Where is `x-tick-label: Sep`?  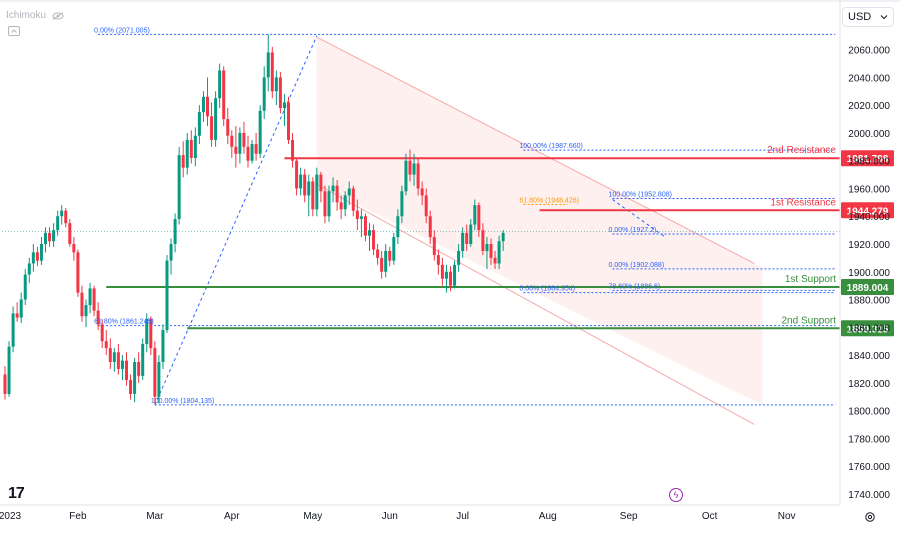
x-tick-label: Sep is located at coordinates (629, 516).